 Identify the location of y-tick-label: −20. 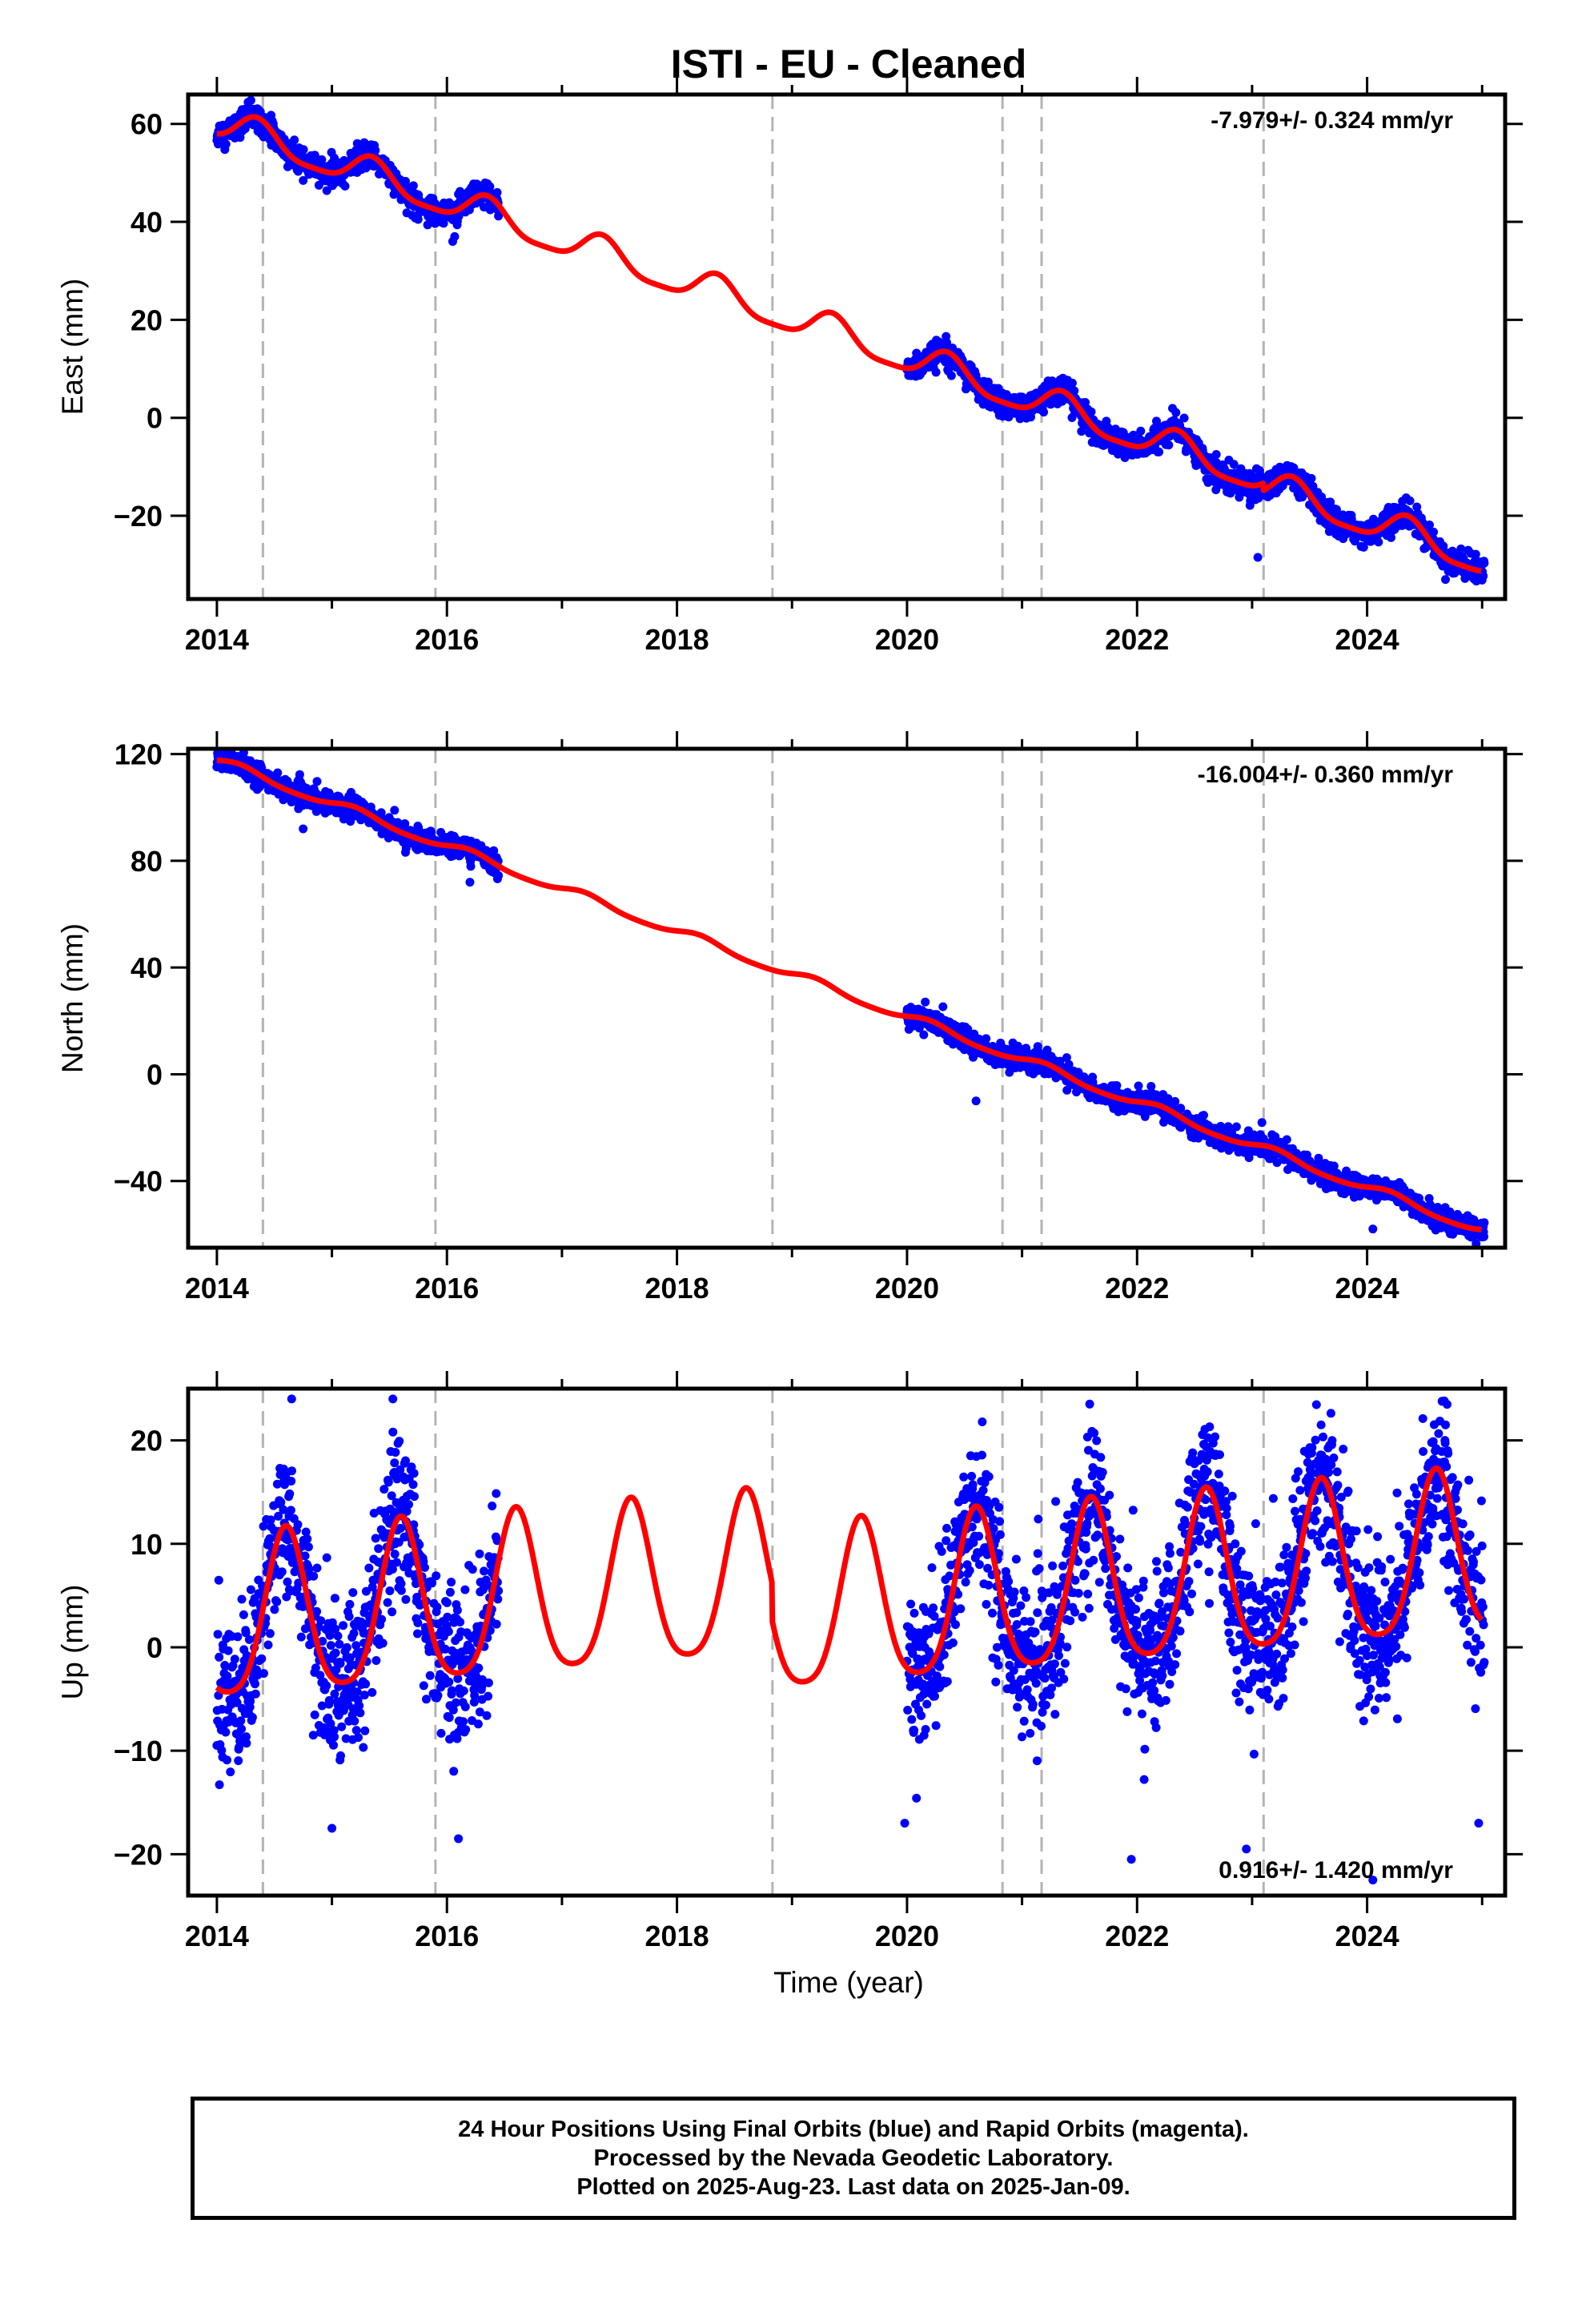
(138, 516).